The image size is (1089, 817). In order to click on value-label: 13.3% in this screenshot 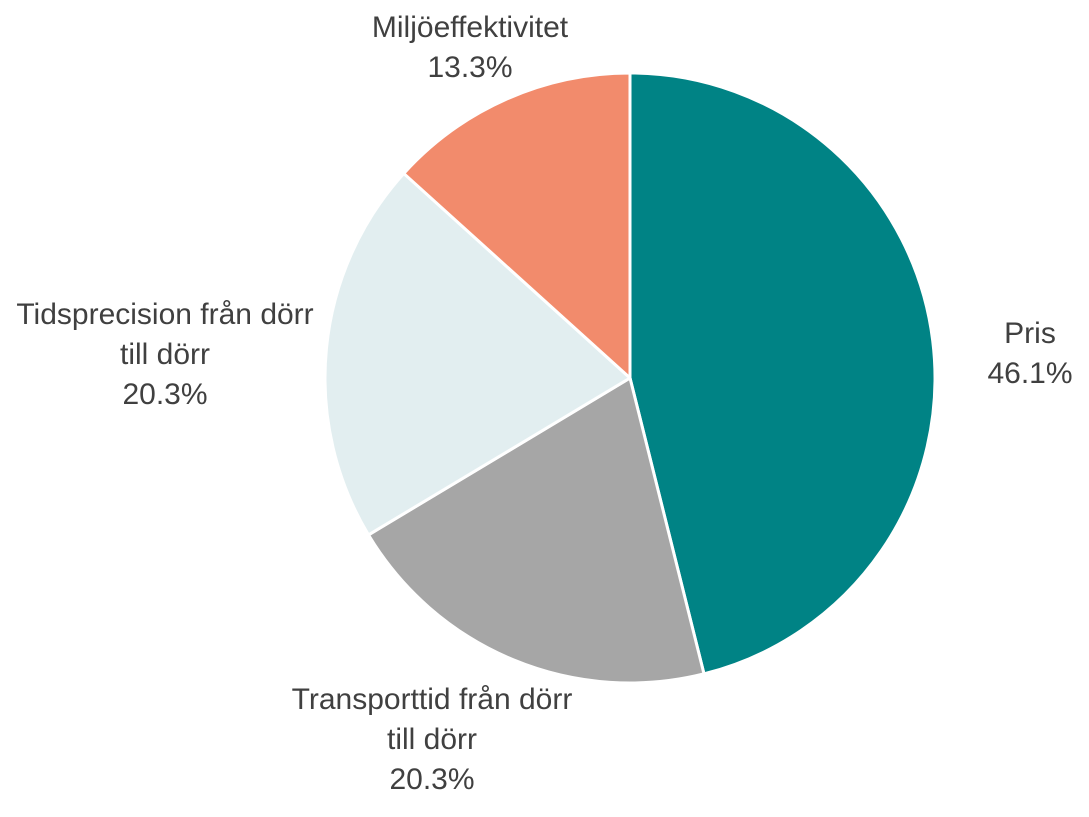, I will do `click(470, 67)`.